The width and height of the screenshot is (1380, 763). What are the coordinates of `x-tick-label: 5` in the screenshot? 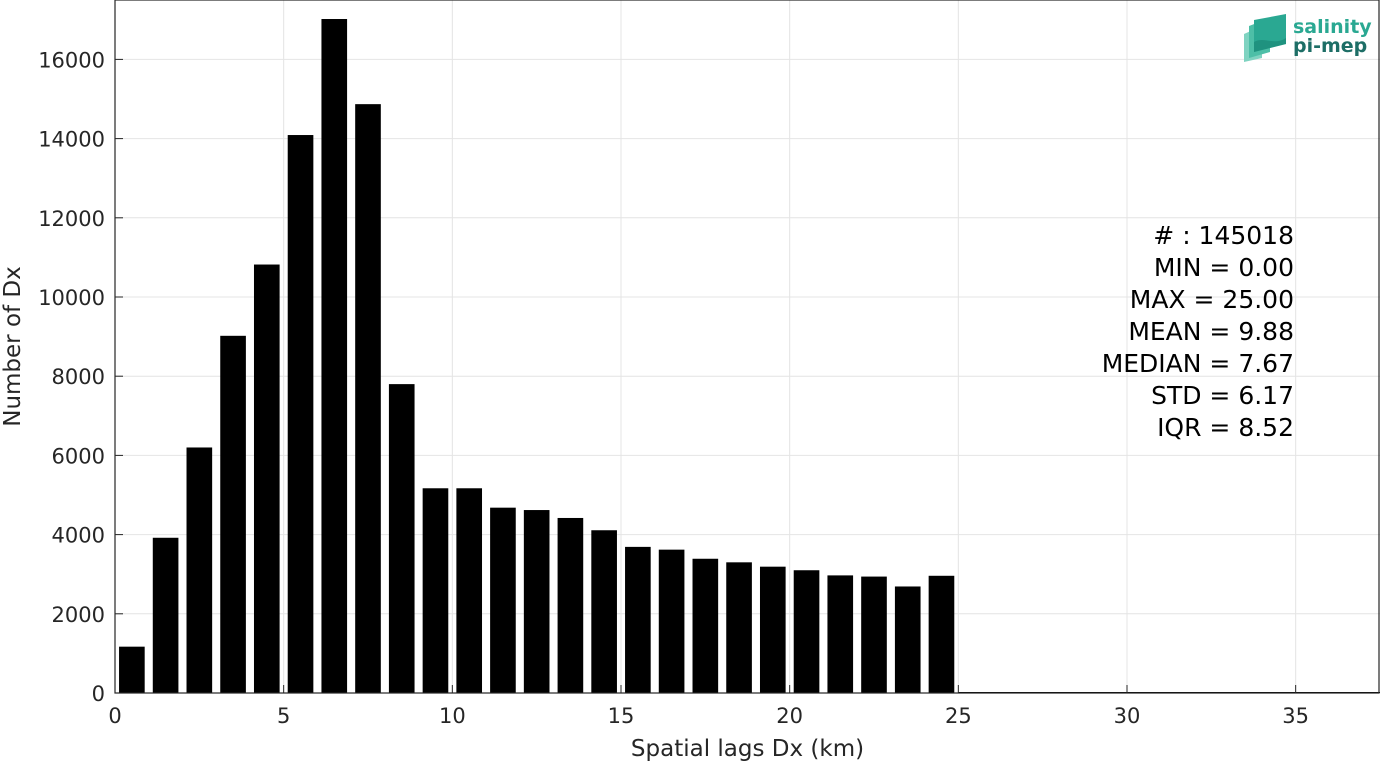 It's located at (283, 716).